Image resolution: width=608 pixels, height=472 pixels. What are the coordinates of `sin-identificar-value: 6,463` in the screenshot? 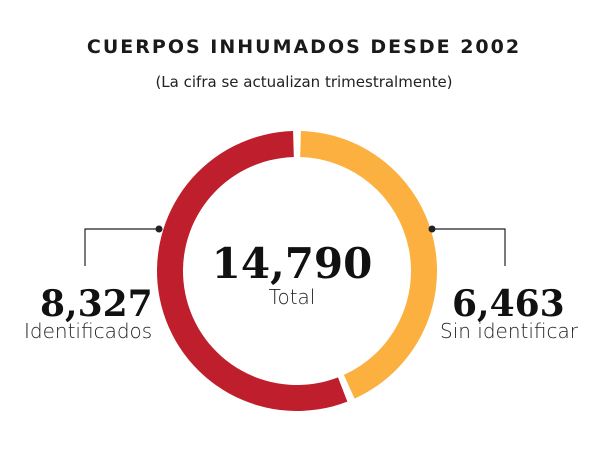 It's located at (508, 304).